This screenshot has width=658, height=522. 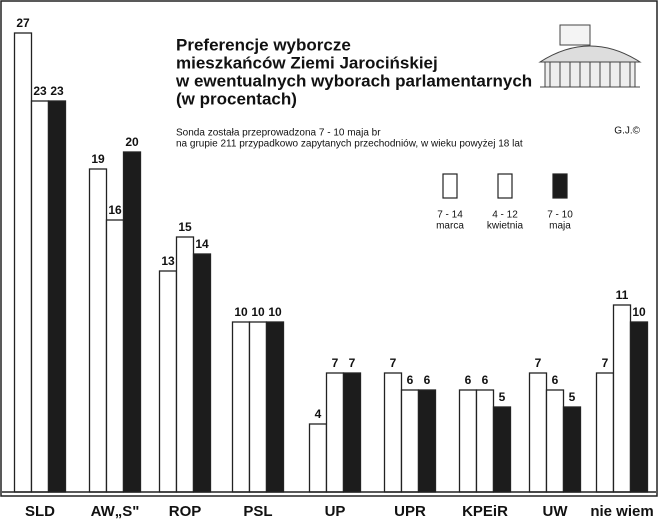 I want to click on credit: G.J.©, so click(x=627, y=131).